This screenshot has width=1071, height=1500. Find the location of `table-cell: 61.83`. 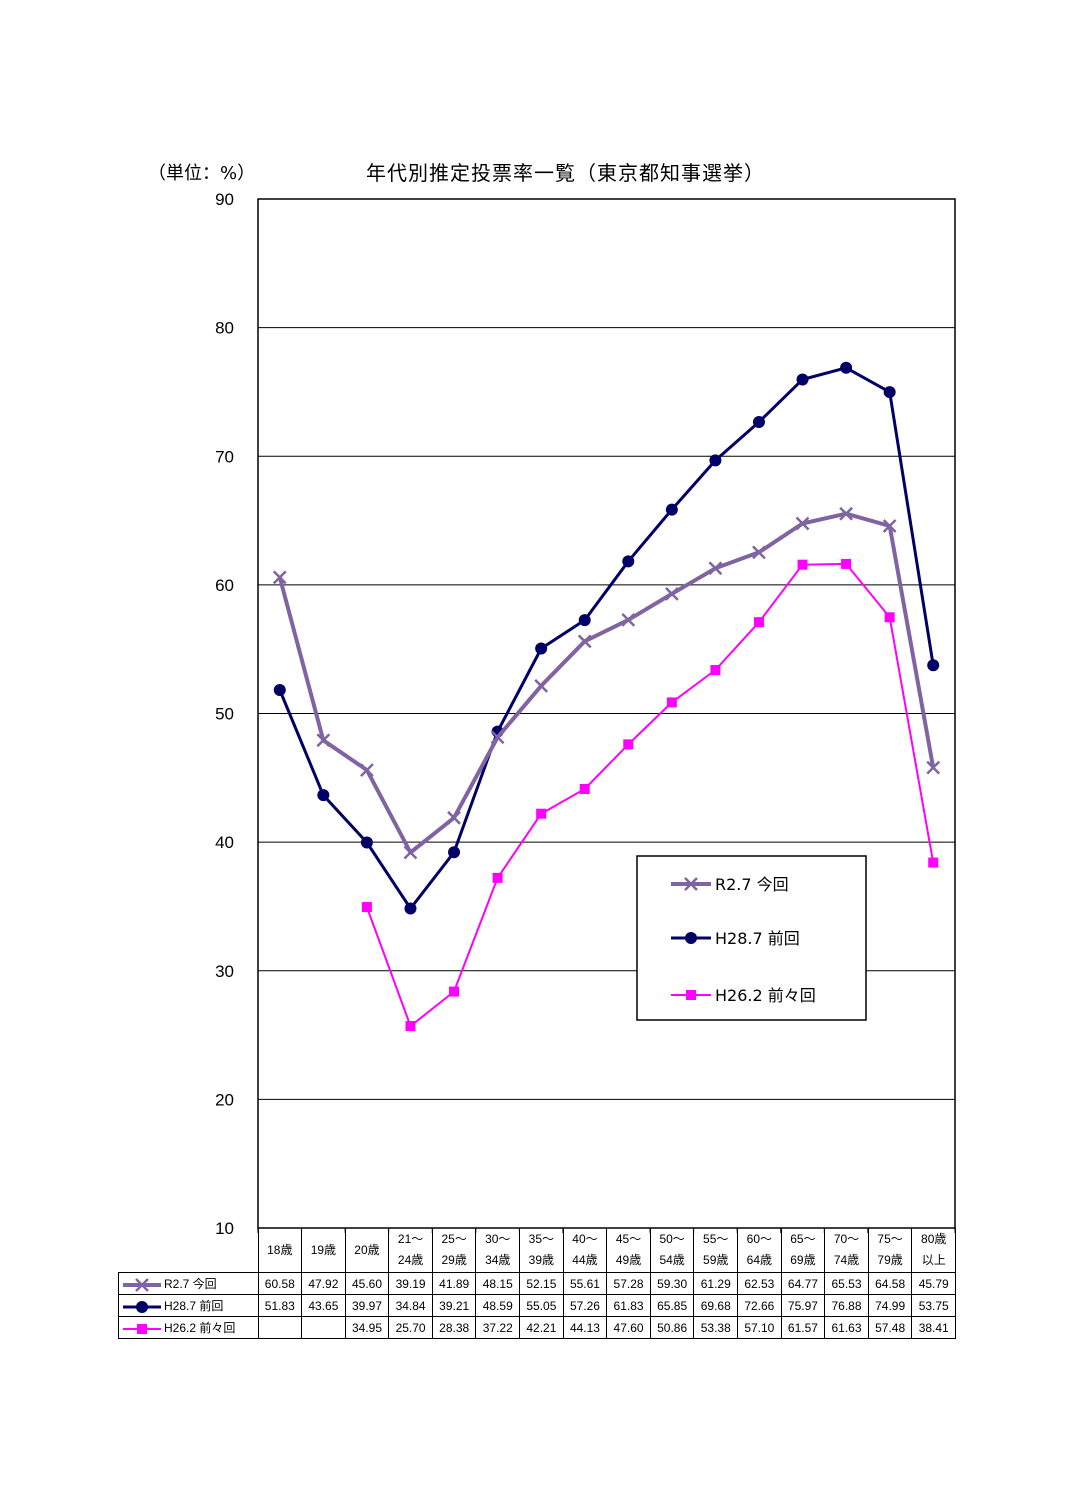

table-cell: 61.83 is located at coordinates (628, 1305).